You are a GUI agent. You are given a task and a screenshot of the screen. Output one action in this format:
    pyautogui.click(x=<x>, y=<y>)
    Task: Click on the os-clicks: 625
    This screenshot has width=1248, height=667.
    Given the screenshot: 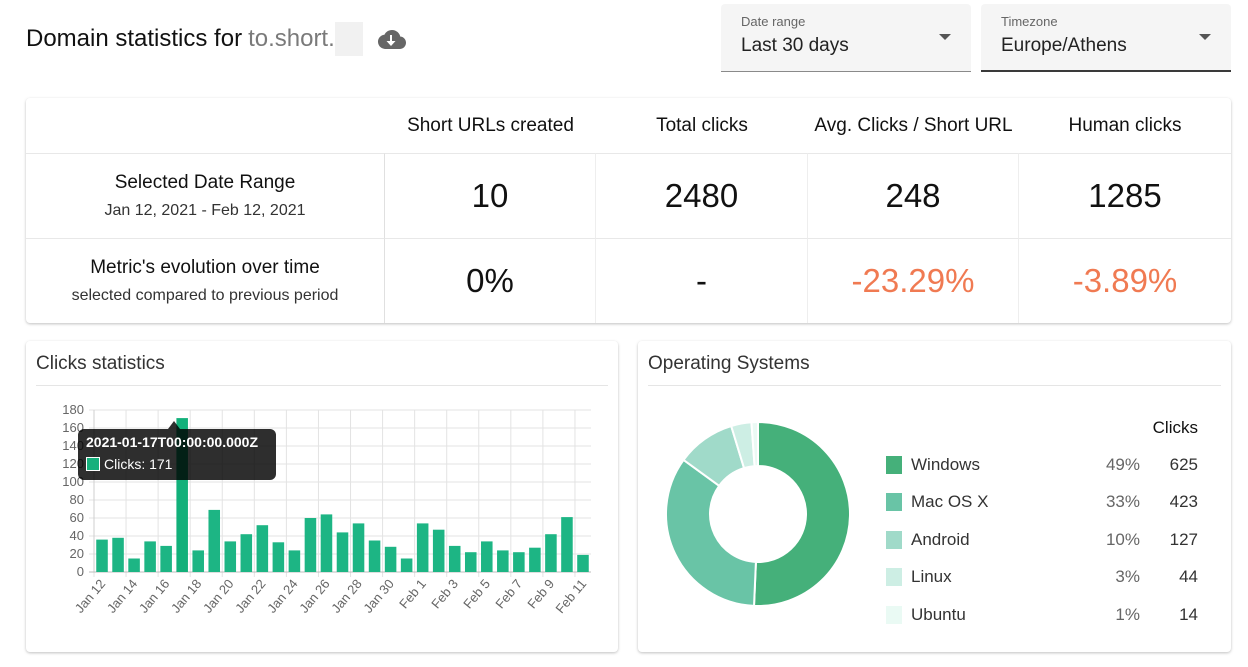 What is the action you would take?
    pyautogui.click(x=1183, y=464)
    